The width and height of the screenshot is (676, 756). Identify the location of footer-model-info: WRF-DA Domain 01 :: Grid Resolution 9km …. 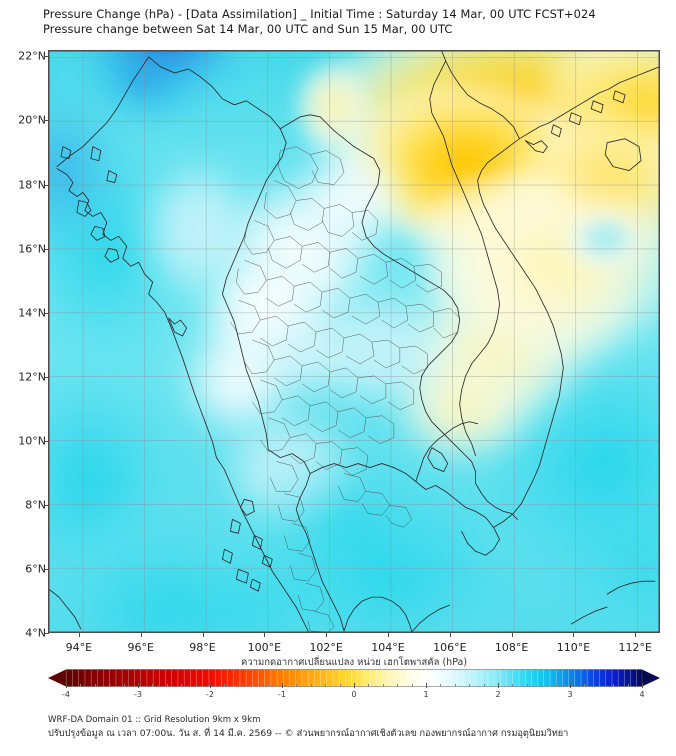
(154, 720).